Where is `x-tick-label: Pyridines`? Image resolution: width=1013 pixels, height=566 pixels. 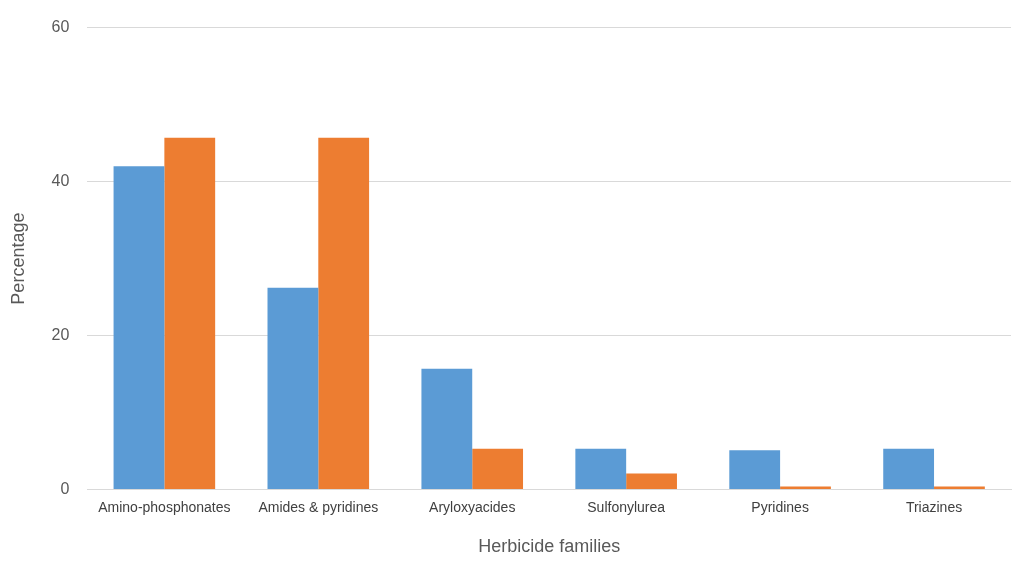
x-tick-label: Pyridines is located at coordinates (780, 506).